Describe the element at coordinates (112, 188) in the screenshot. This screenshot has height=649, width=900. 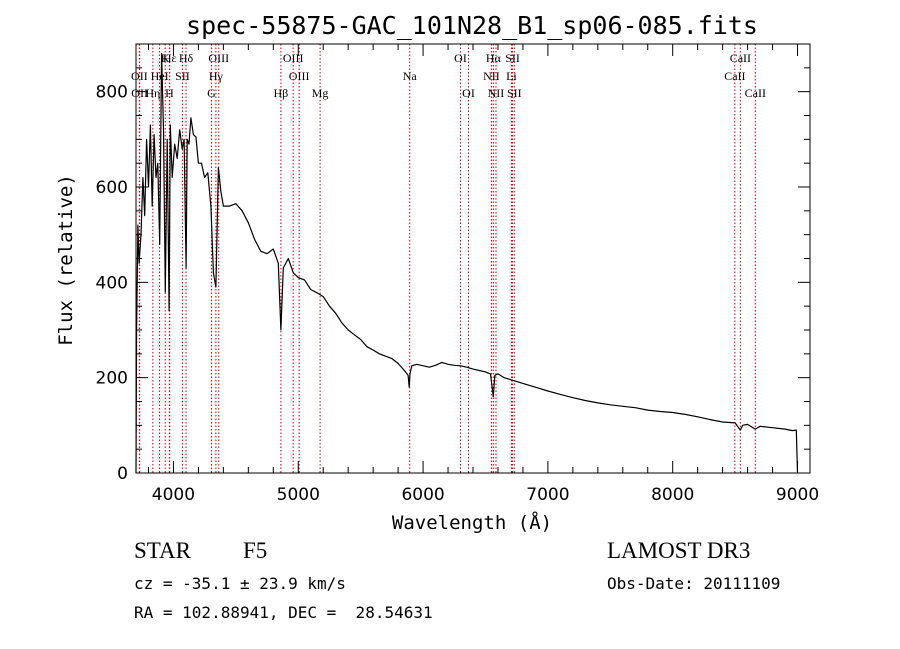
I see `y-tick-label: 600` at that location.